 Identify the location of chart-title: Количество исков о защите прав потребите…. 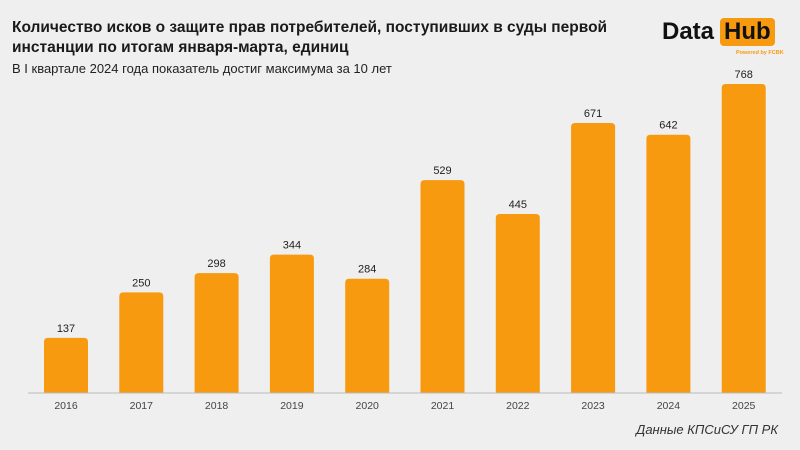
(310, 37).